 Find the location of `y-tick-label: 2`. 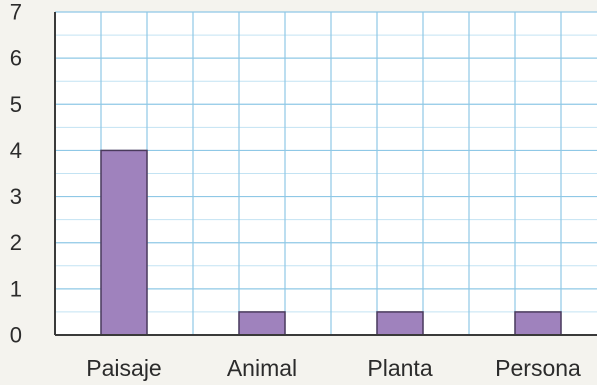

y-tick-label: 2 is located at coordinates (16, 242).